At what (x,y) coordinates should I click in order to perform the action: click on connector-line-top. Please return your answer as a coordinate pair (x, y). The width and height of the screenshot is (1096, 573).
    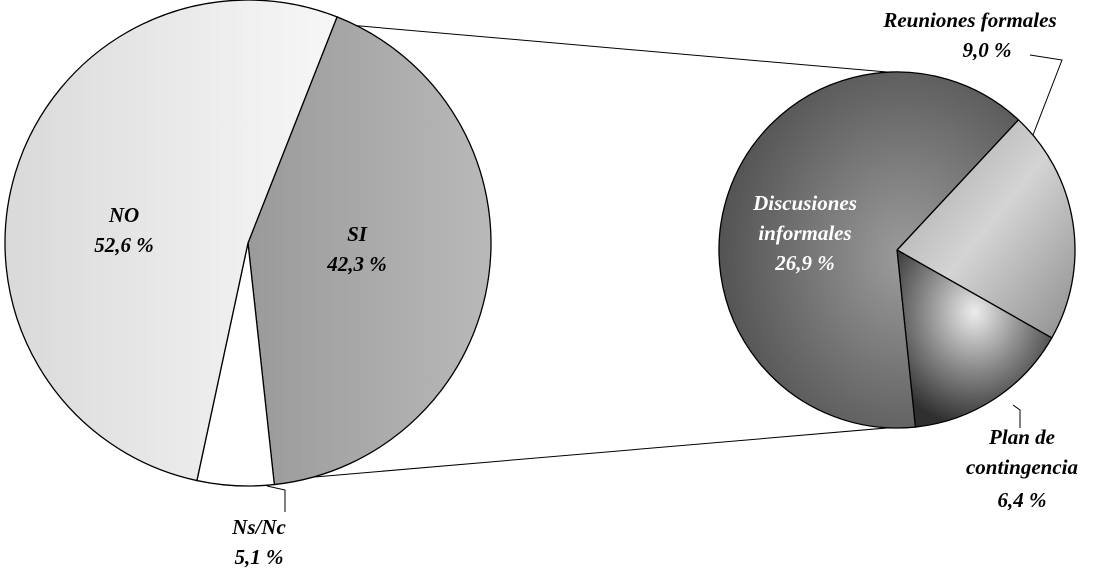
    Looking at the image, I should click on (600, 47).